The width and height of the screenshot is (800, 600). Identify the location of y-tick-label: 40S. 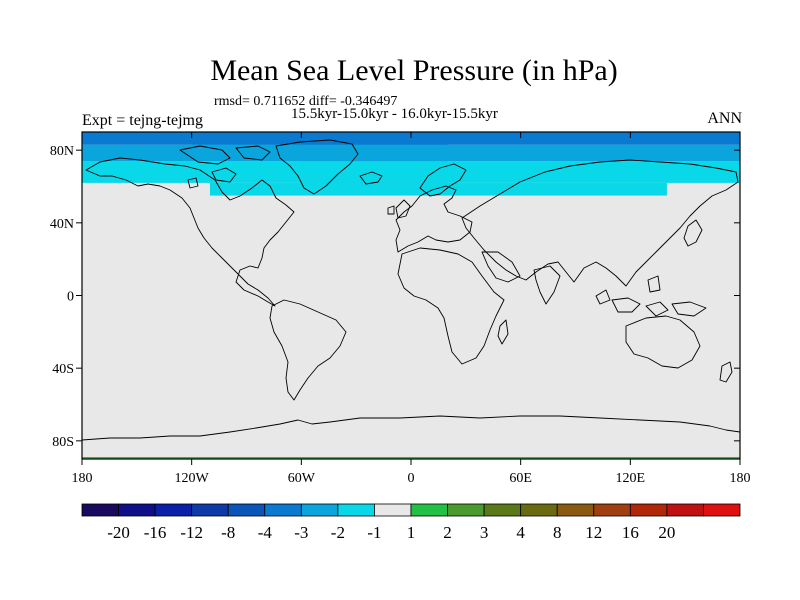
(63, 369).